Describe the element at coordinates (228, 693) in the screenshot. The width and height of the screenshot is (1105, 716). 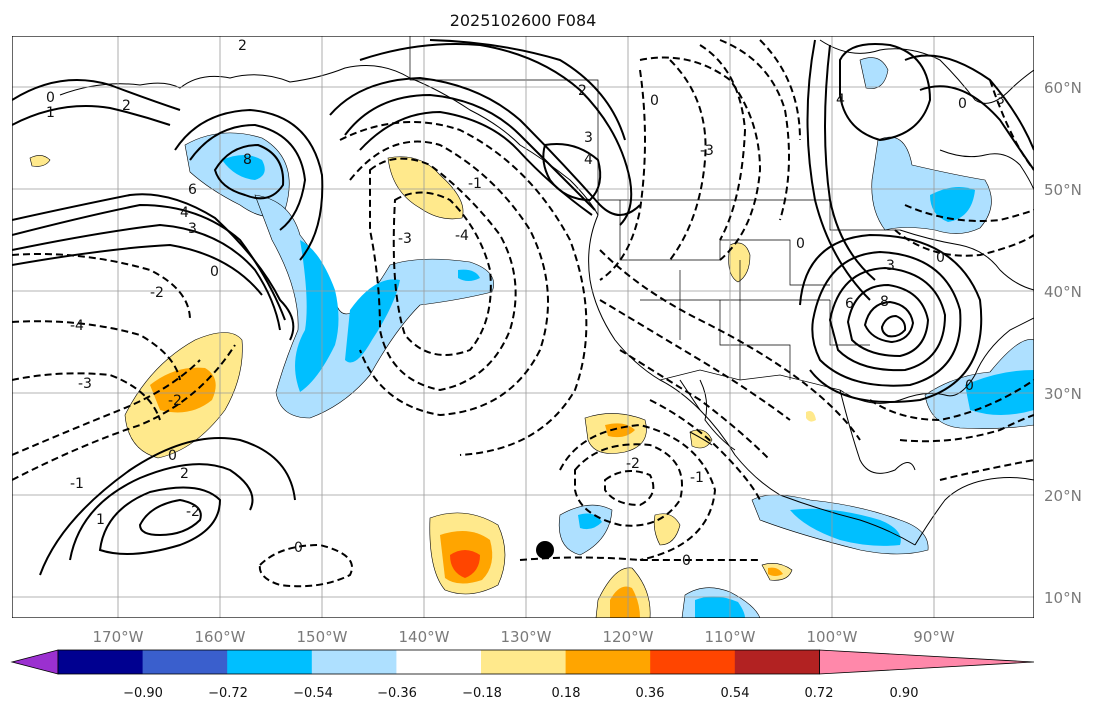
I see `colorbar-tick-label: −0.72` at that location.